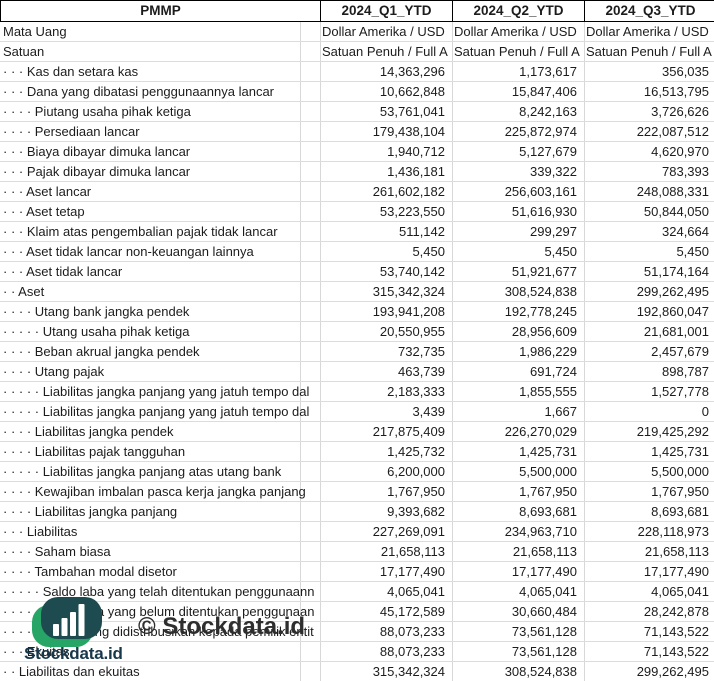 The width and height of the screenshot is (714, 681). Describe the element at coordinates (97, 151) in the screenshot. I see `row-label-cell: · · · Biaya dibayar dimuka lancar` at that location.